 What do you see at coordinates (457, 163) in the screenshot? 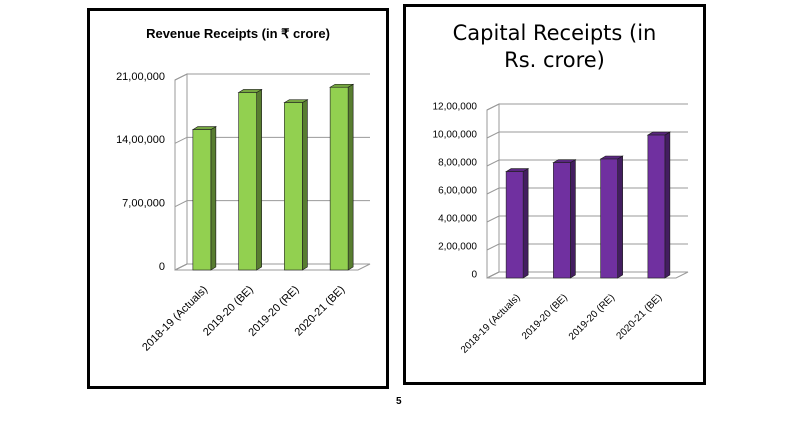
I see `y-tick-label: 8,00,000` at bounding box center [457, 163].